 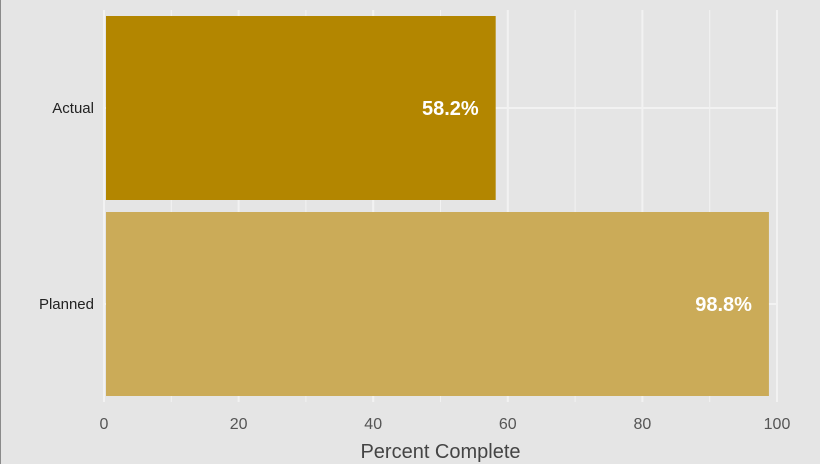 I want to click on x-tick-label: 80, so click(x=643, y=424).